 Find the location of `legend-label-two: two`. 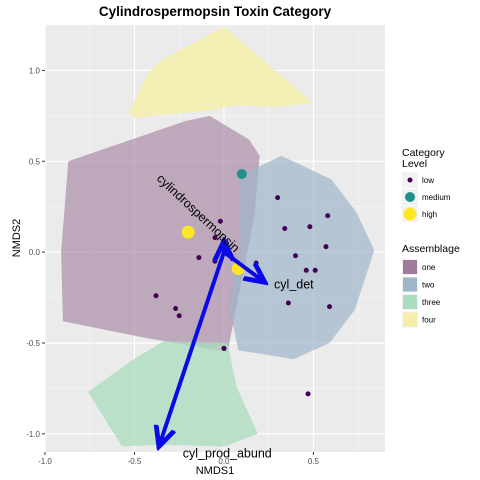

legend-label-two: two is located at coordinates (428, 285).